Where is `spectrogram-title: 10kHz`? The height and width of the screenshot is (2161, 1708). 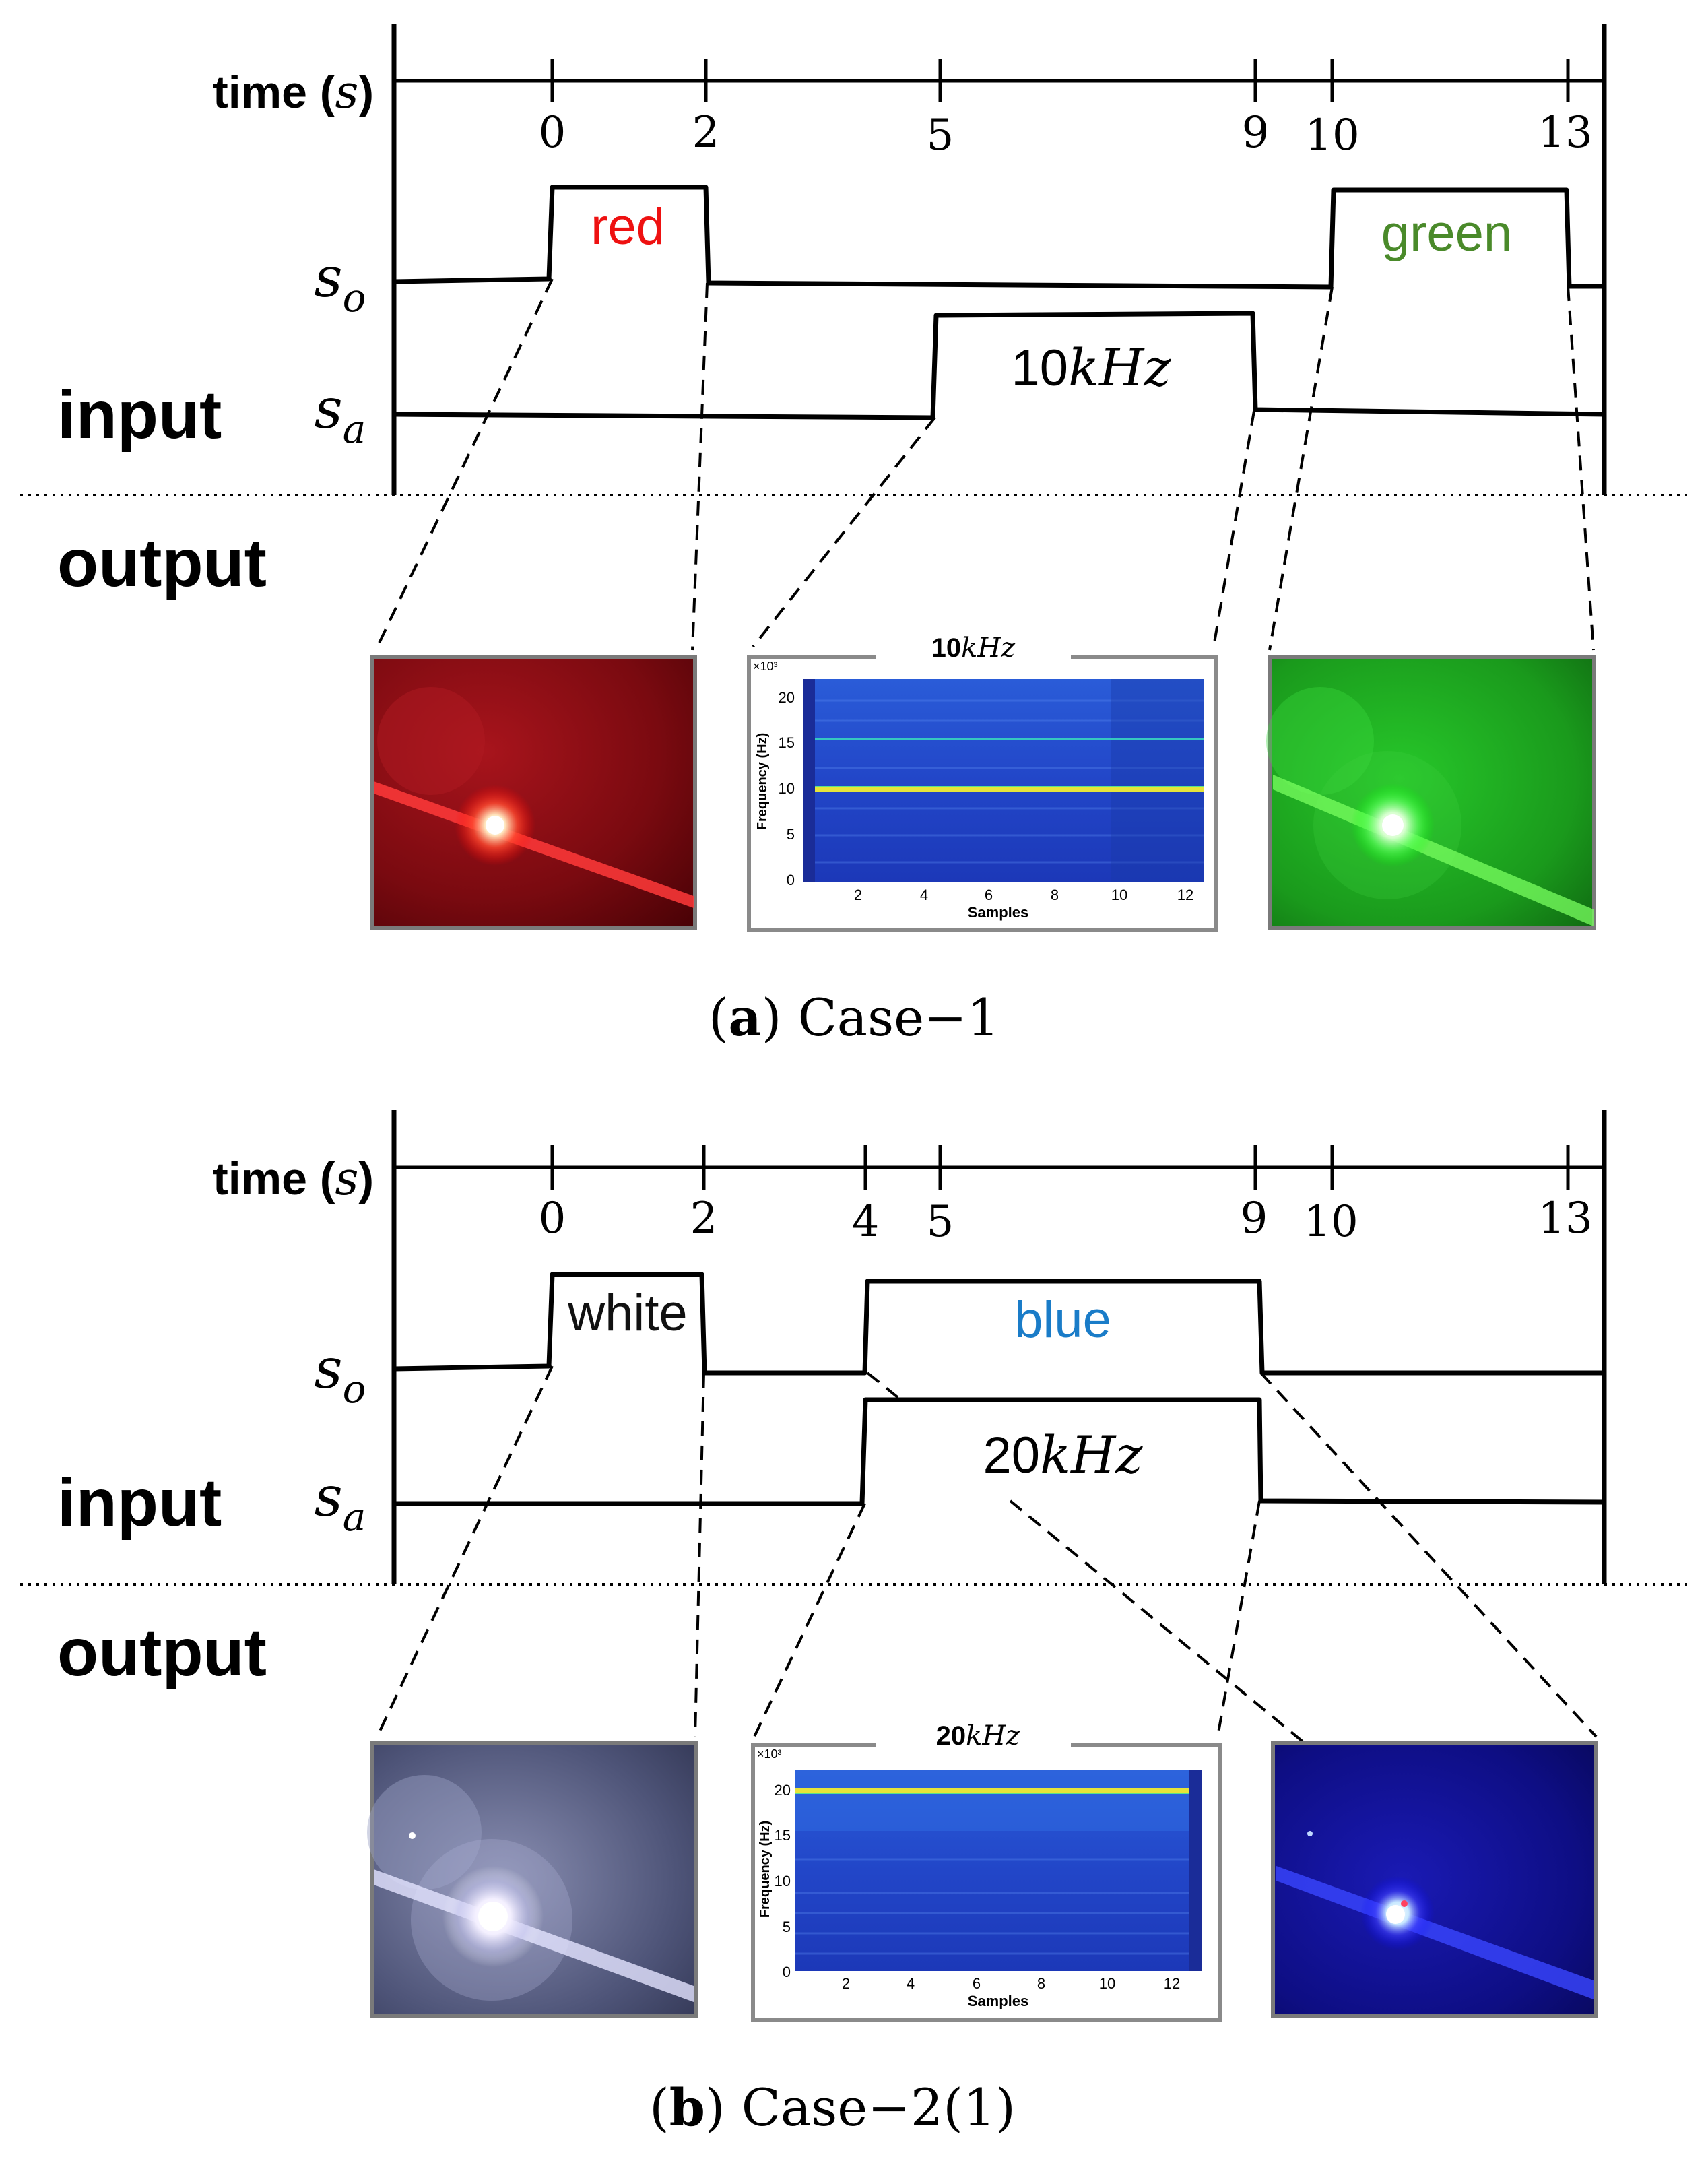
spectrogram-title: 10kHz is located at coordinates (974, 648).